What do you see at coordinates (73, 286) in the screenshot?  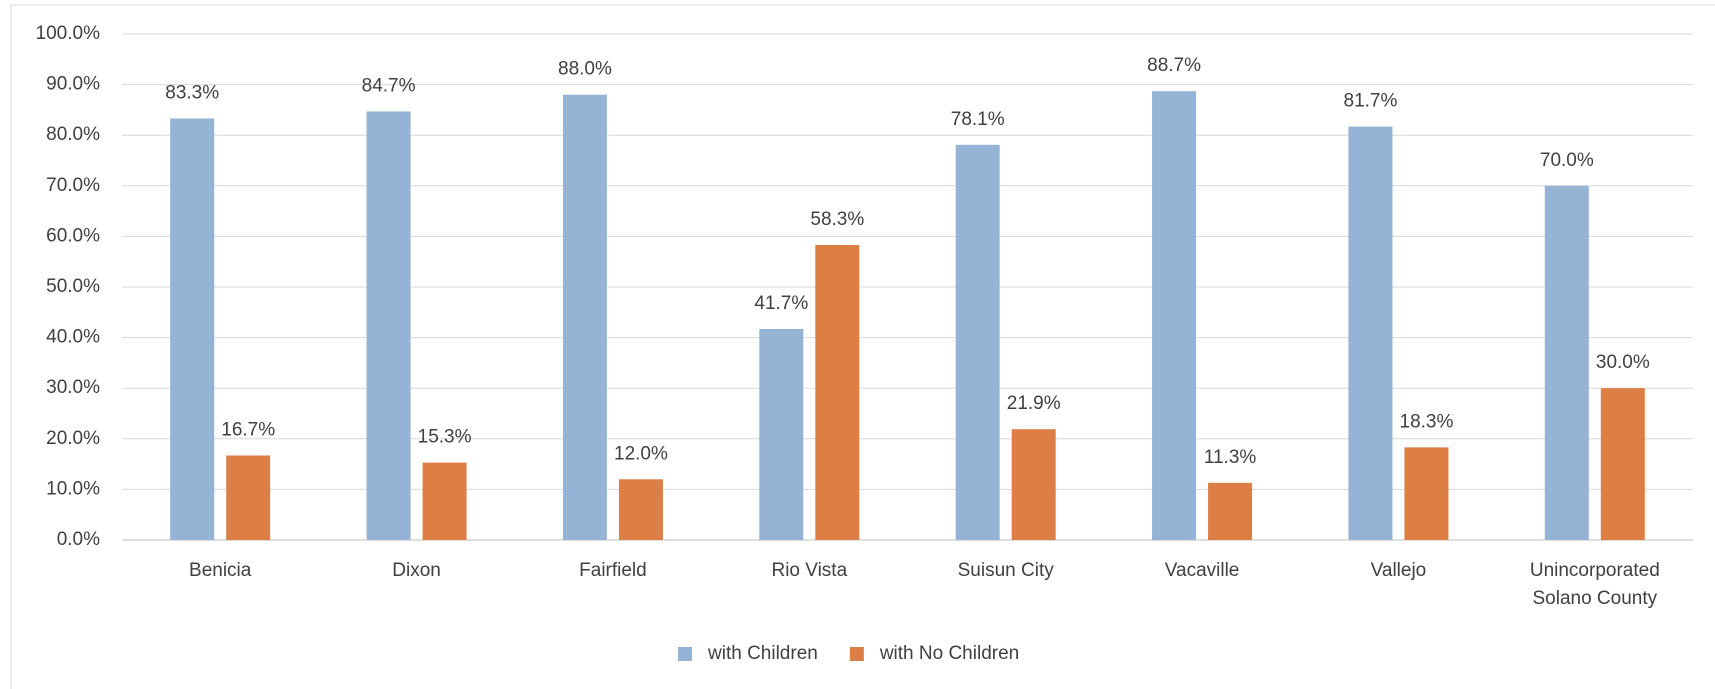 I see `y-tick-label: 50.0%` at bounding box center [73, 286].